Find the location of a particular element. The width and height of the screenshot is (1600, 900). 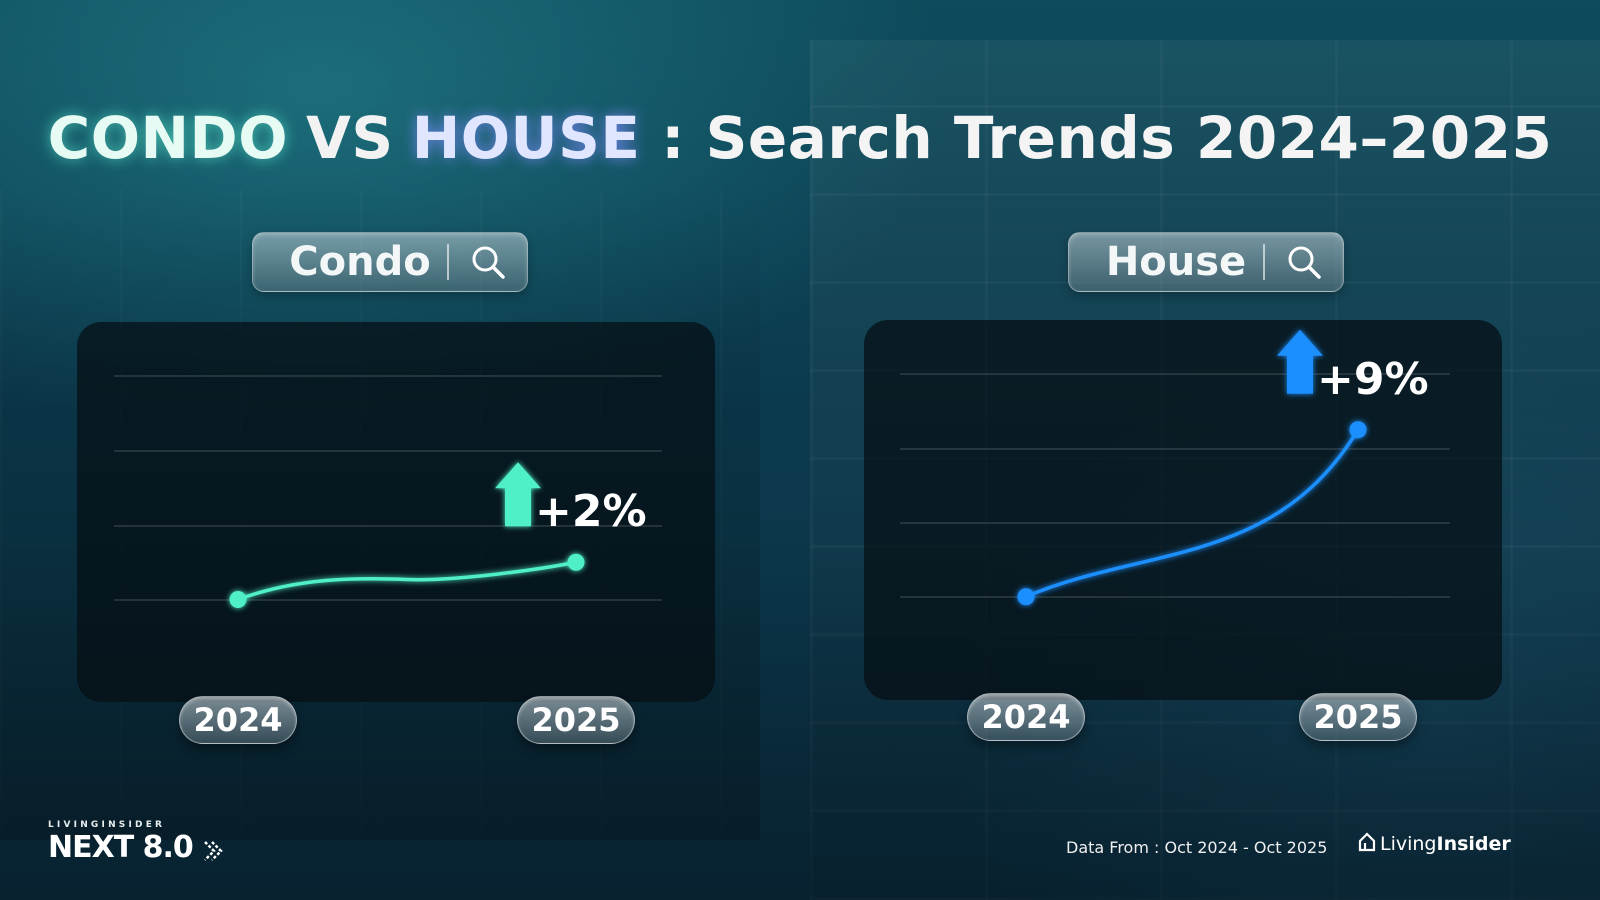

house-series-line is located at coordinates (1192, 513).